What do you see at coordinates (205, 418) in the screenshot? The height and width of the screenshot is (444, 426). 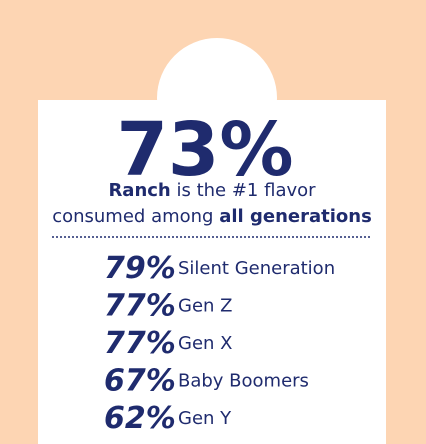 I see `list-label: Gen Y` at bounding box center [205, 418].